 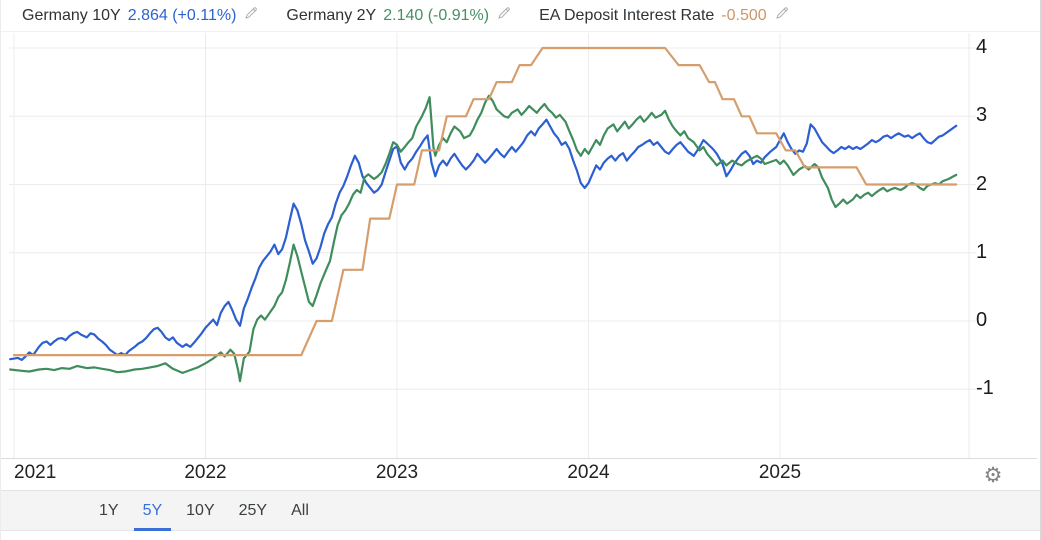 What do you see at coordinates (71, 15) in the screenshot?
I see `series-name: Germany 10Y` at bounding box center [71, 15].